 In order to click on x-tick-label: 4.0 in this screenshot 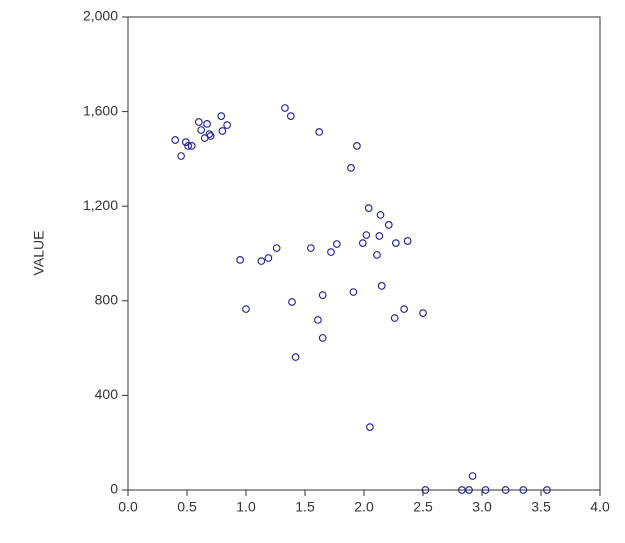, I will do `click(600, 507)`.